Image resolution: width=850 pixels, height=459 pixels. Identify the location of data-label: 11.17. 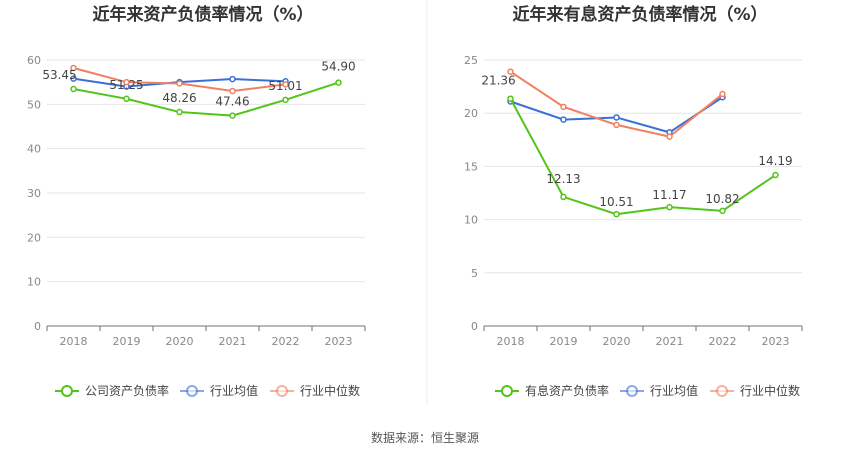
(669, 195).